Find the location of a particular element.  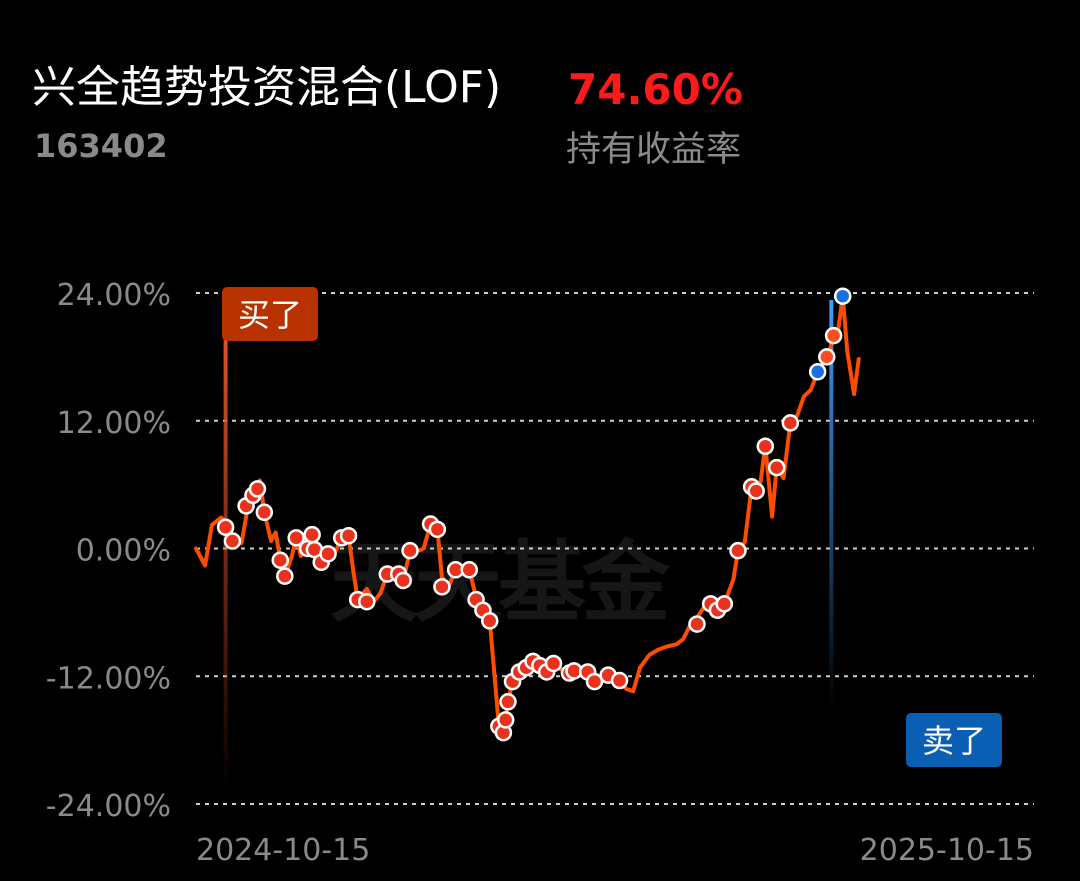

holding-return-value: 74.60% is located at coordinates (655, 89).